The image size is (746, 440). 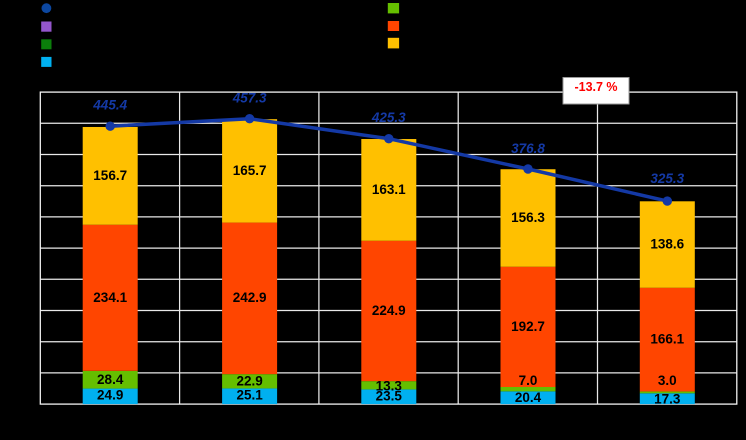 I want to click on svg-text: 28.4, so click(x=110, y=379).